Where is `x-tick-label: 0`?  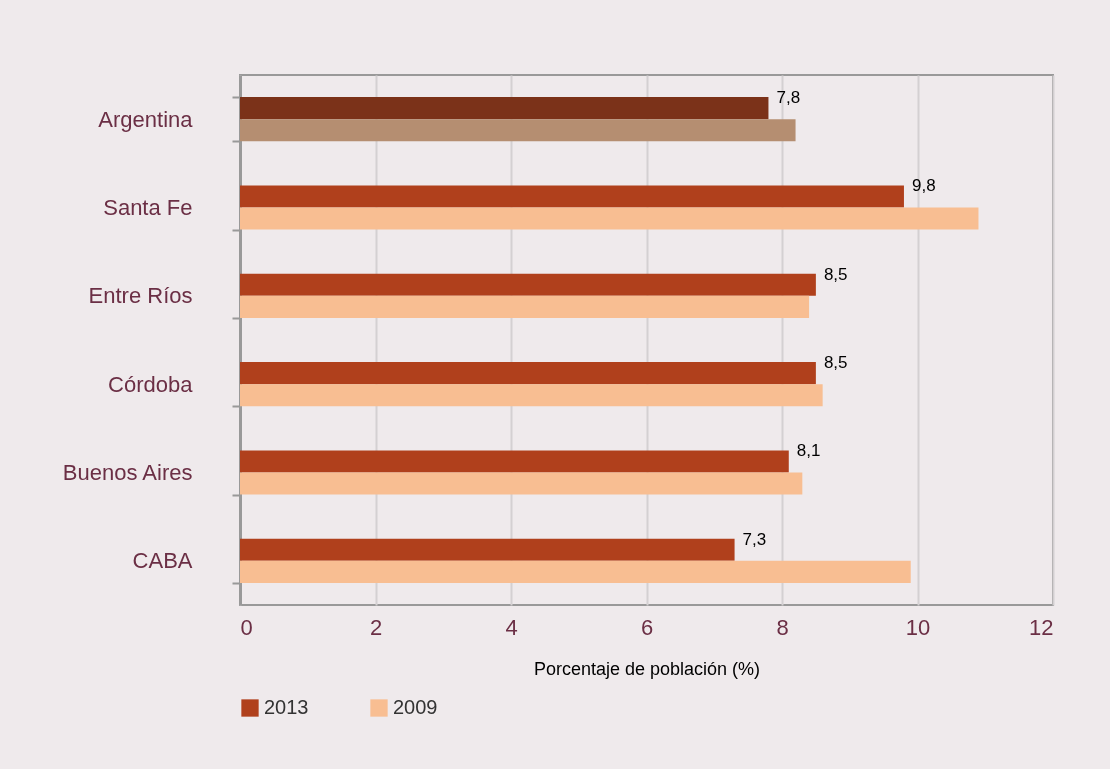
x-tick-label: 0 is located at coordinates (246, 627).